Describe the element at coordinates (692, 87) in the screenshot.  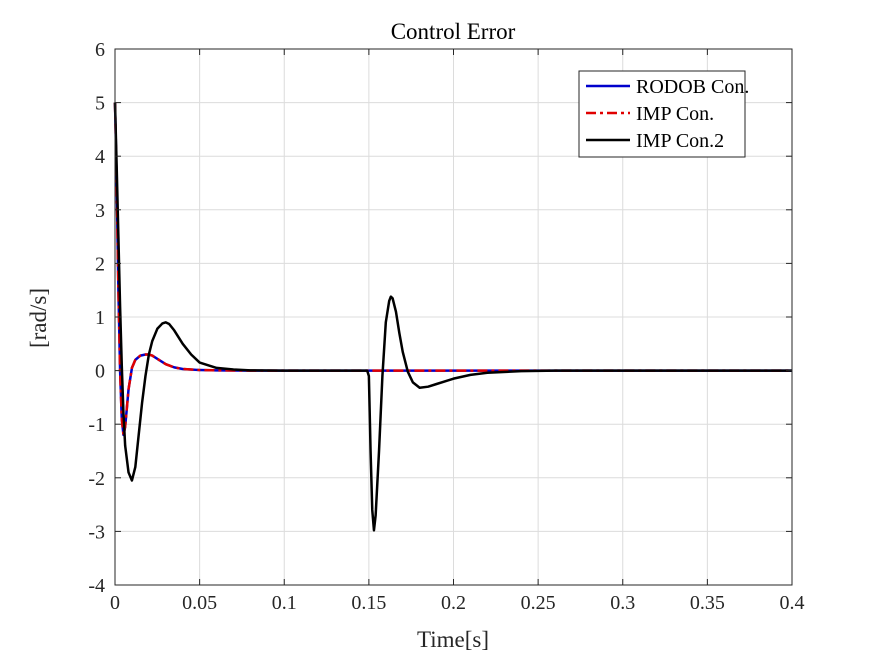
I see `legend-label-rodob-con: RODOB Con.` at that location.